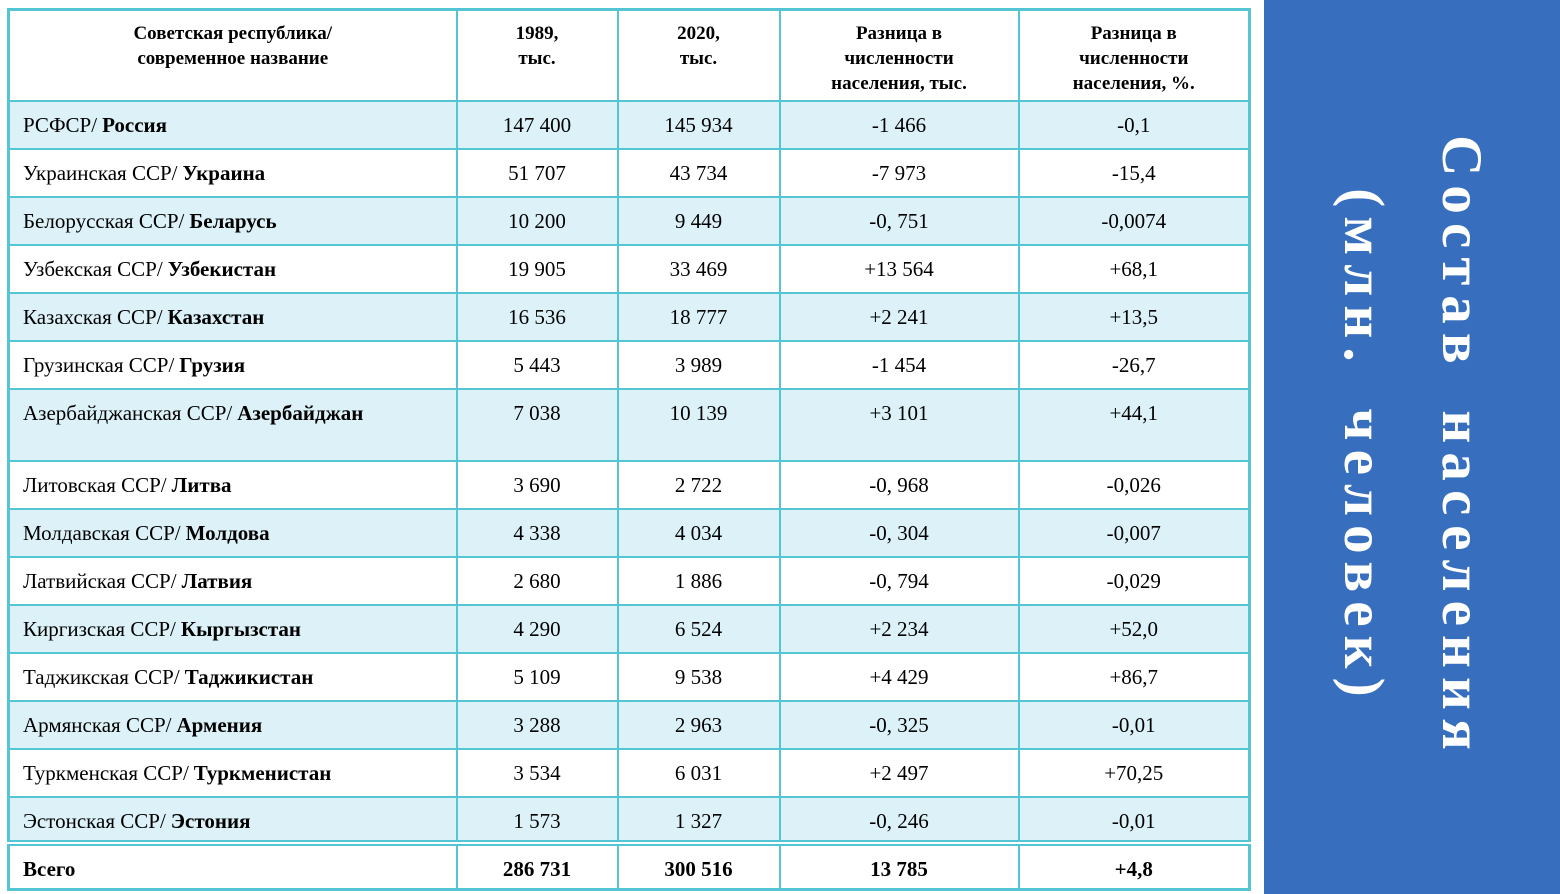 This screenshot has height=894, width=1560. Describe the element at coordinates (899, 172) in the screenshot. I see `diff-thousands-cell: -7 973` at that location.